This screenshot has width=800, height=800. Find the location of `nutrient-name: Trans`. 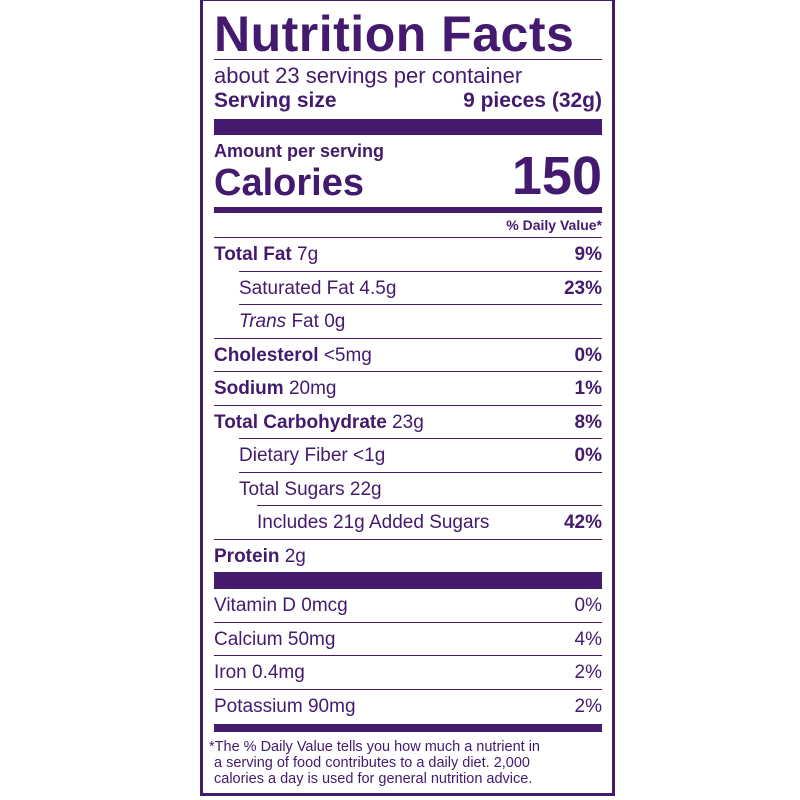

nutrient-name: Trans is located at coordinates (263, 321).